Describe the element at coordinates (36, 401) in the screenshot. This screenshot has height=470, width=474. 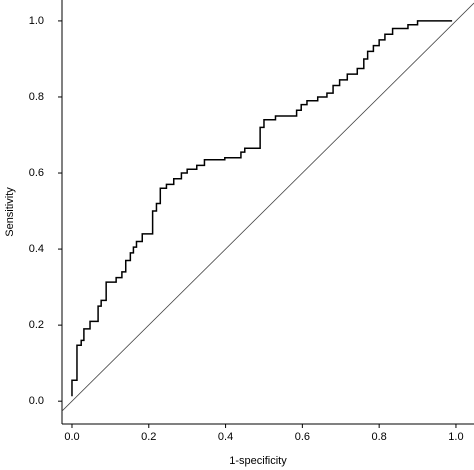
I see `y-tick-label: 0.0` at that location.